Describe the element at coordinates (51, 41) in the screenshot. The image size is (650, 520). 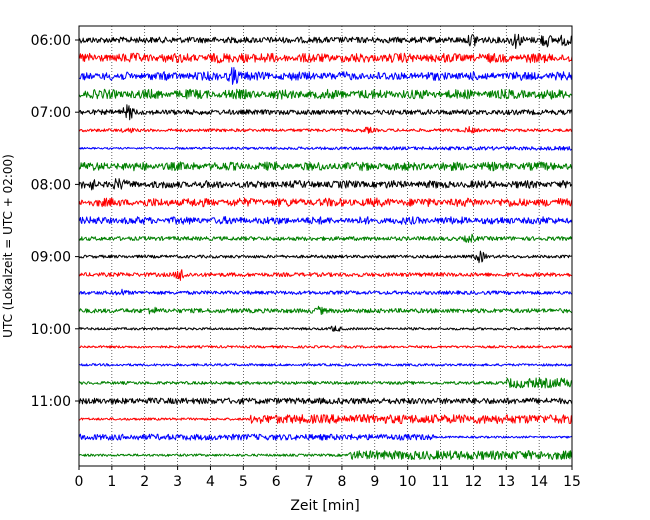
I see `y-tick-label: 06:00` at that location.